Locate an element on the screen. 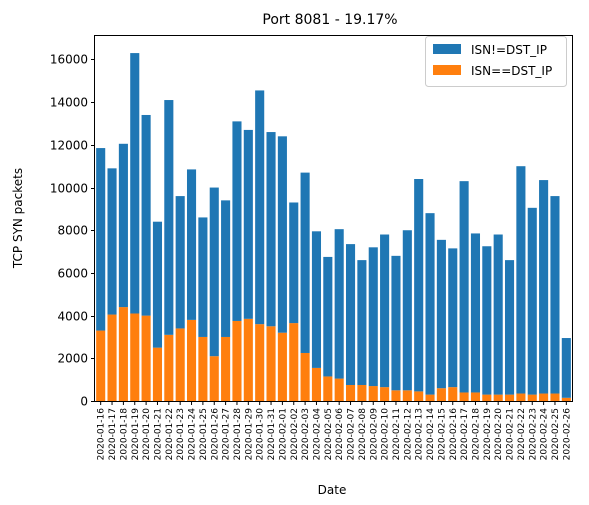 The height and width of the screenshot is (505, 589). y-tick-label: 14000 is located at coordinates (69, 103).